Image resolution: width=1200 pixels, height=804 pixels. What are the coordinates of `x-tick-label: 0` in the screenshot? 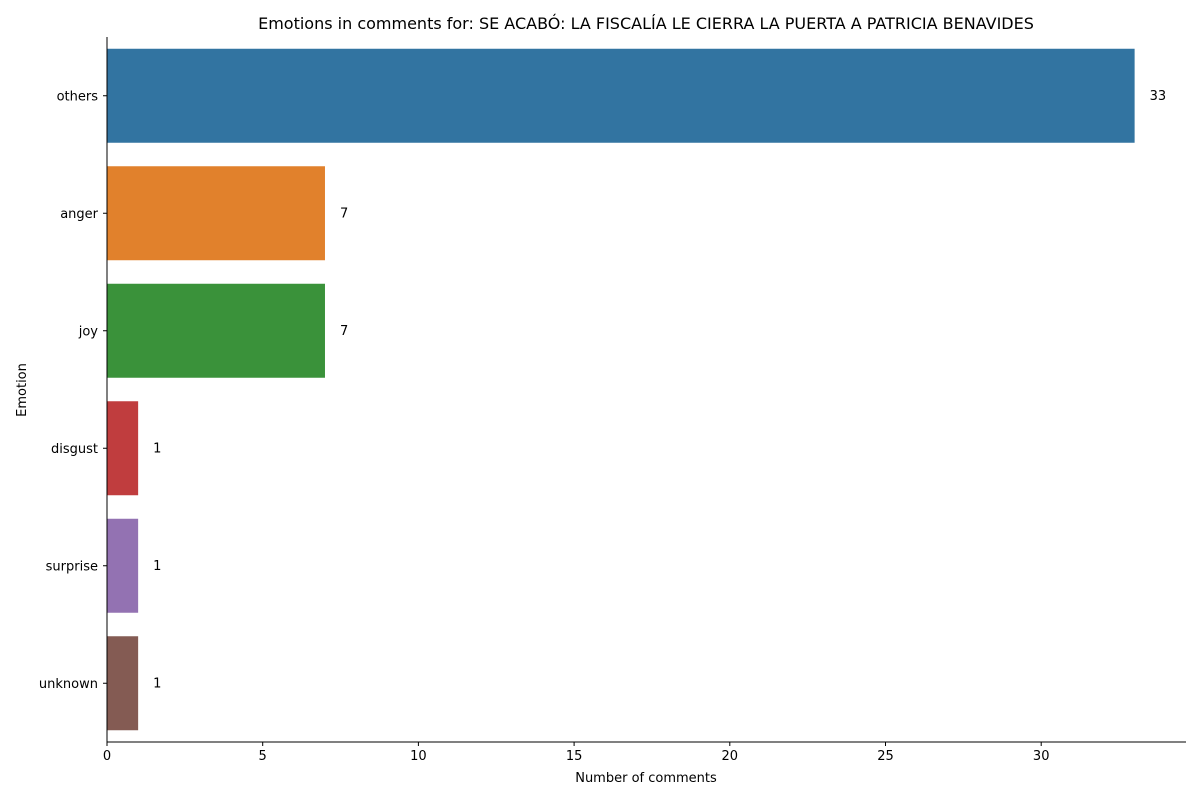 It's located at (107, 756).